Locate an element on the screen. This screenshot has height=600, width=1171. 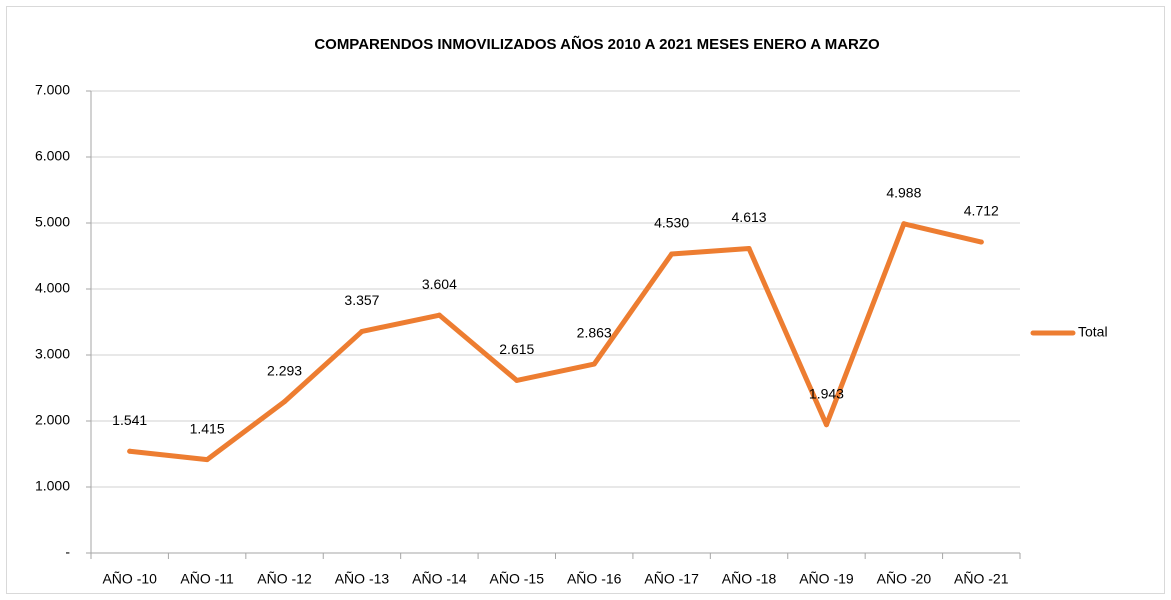
data-label: 2.863 is located at coordinates (594, 333).